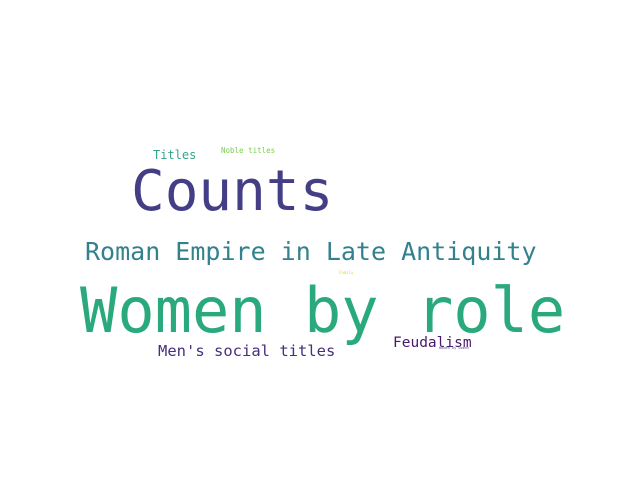 This screenshot has height=480, width=640. I want to click on word-noble-titles: Noble titles, so click(248, 150).